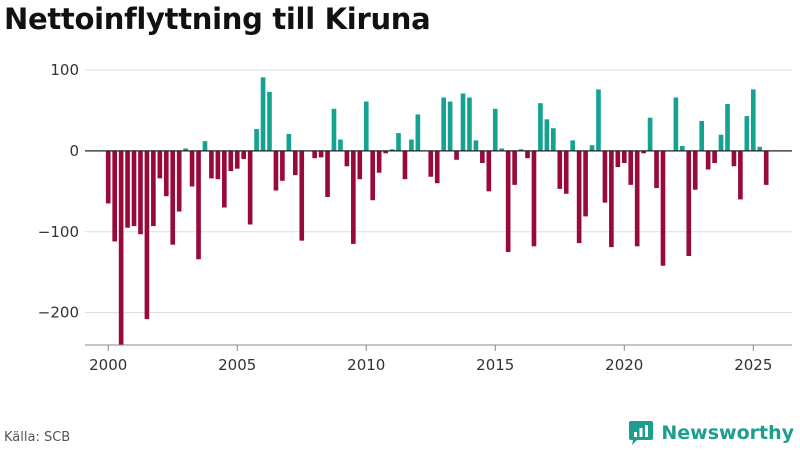 The width and height of the screenshot is (800, 450). I want to click on x-tick-label: 2000, so click(108, 365).